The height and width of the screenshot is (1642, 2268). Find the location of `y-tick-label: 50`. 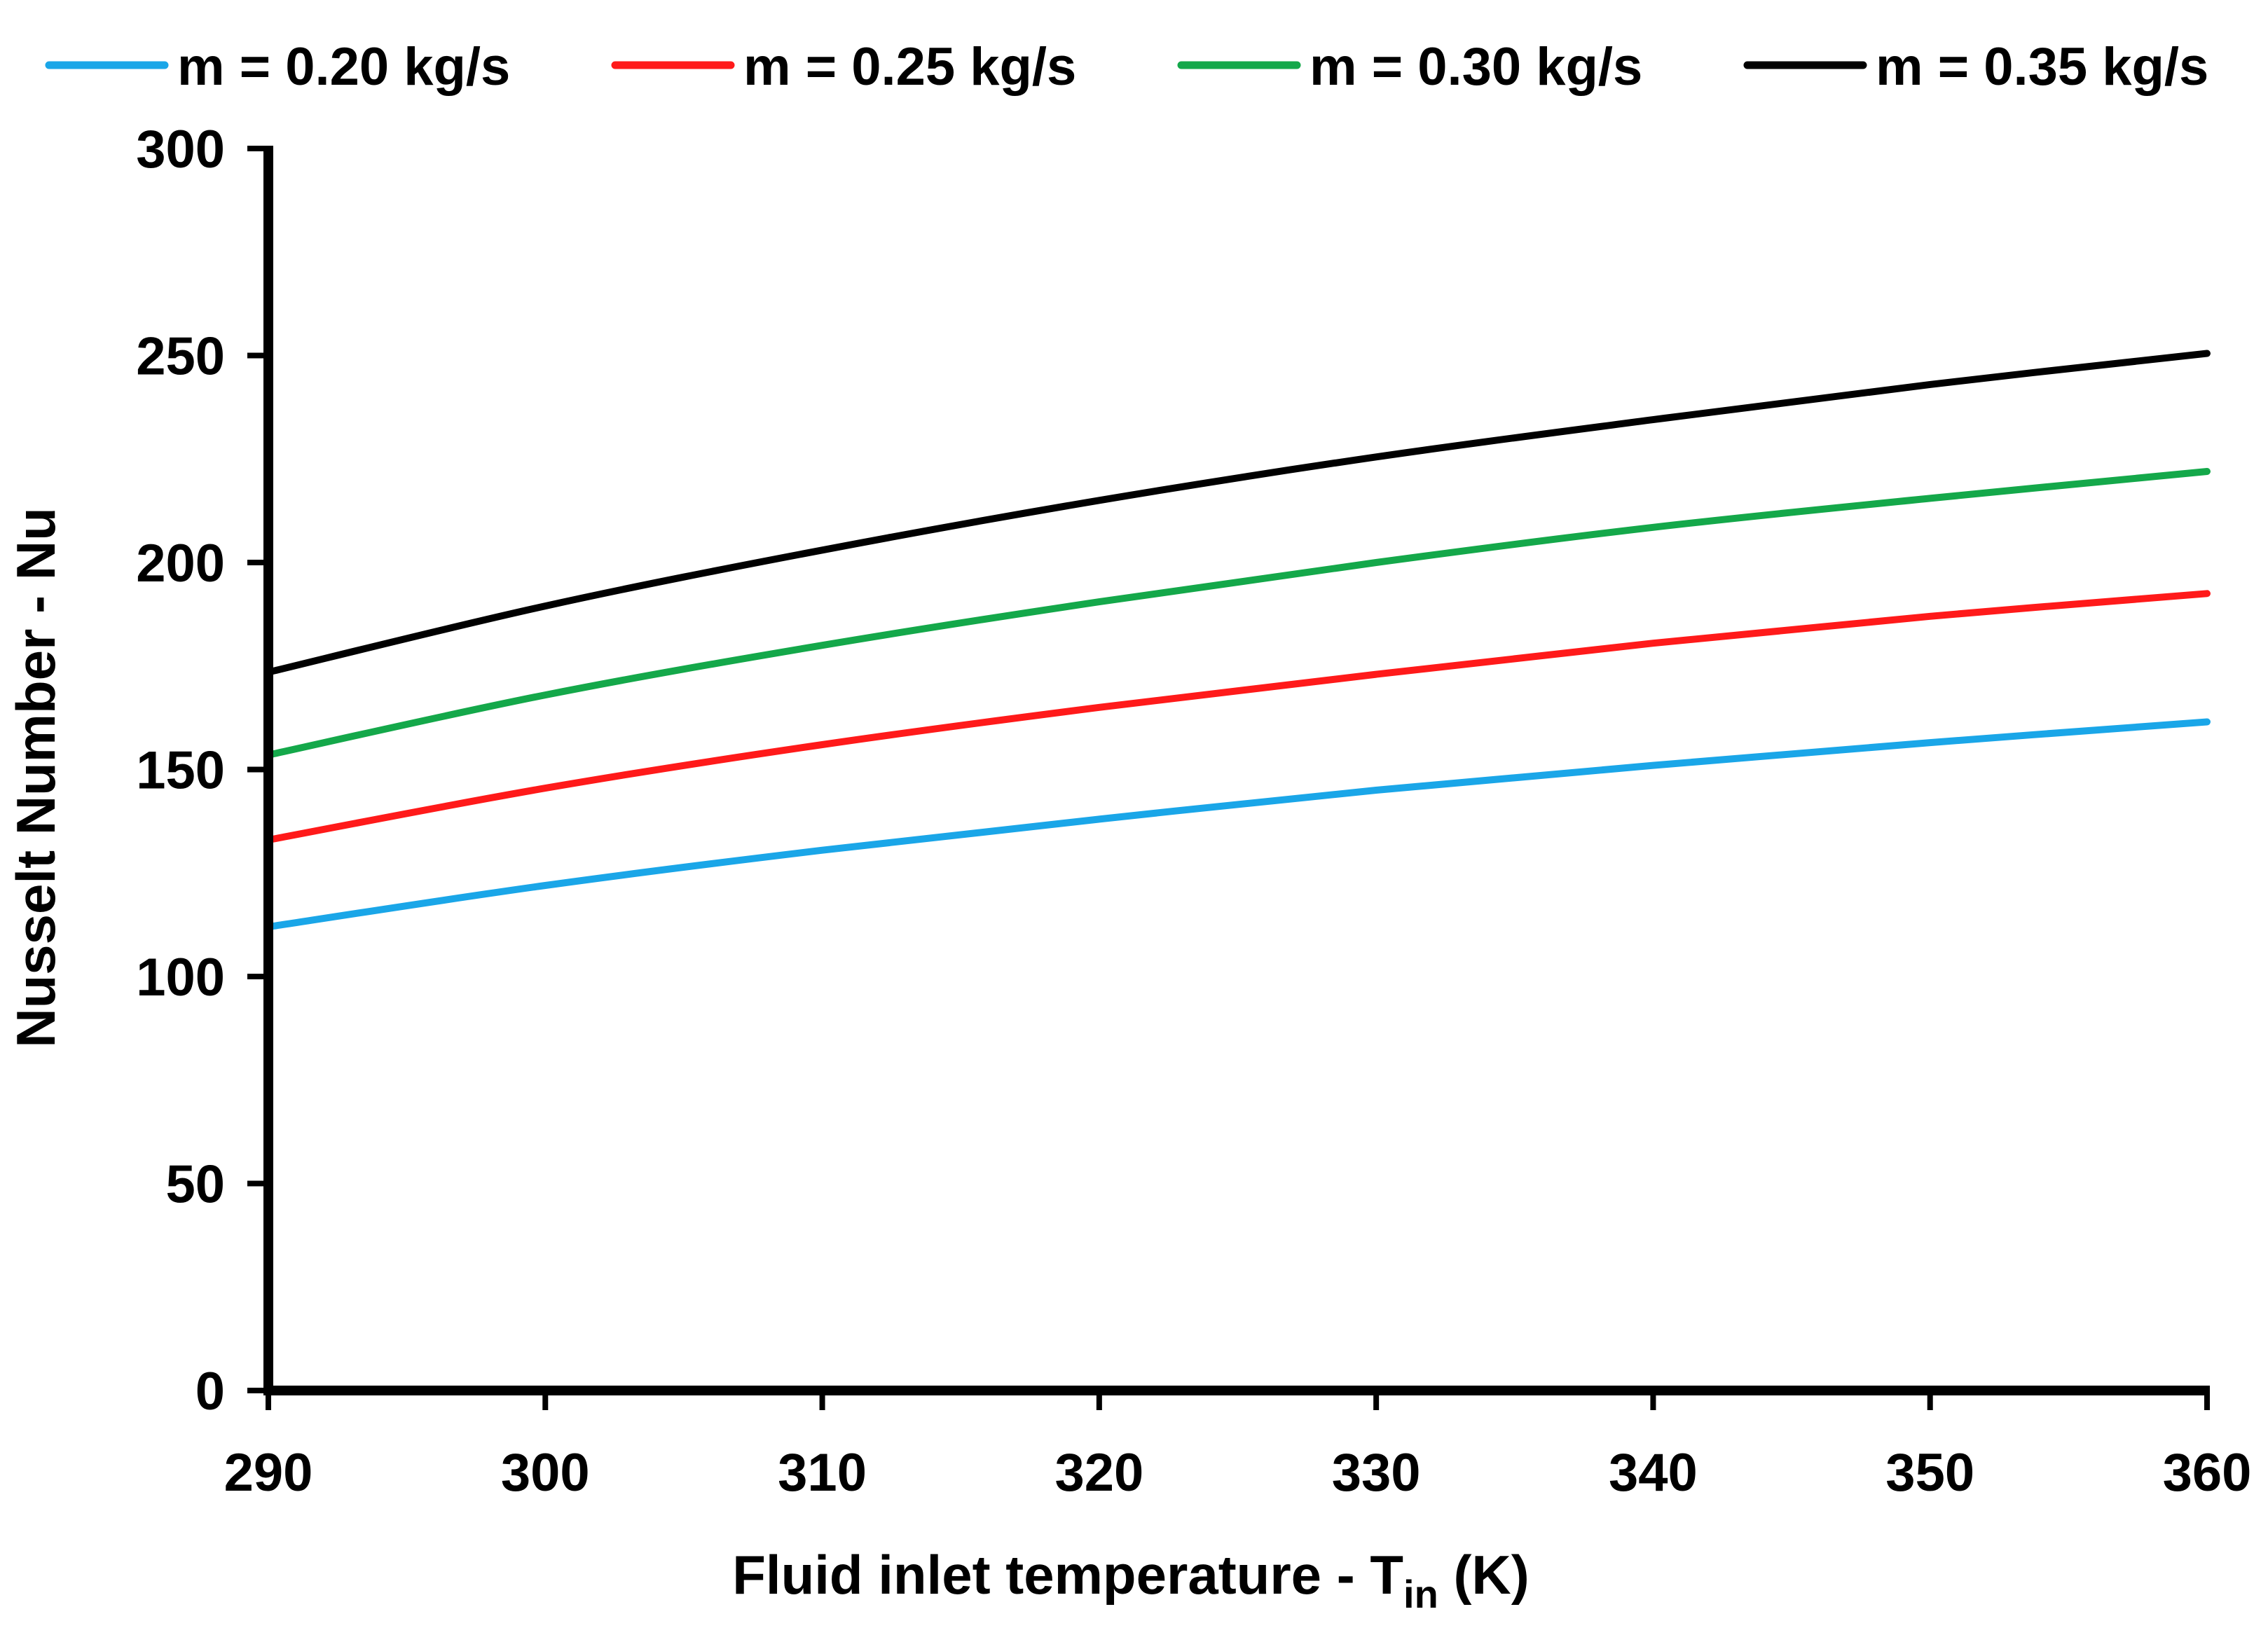

y-tick-label: 50 is located at coordinates (195, 1185).